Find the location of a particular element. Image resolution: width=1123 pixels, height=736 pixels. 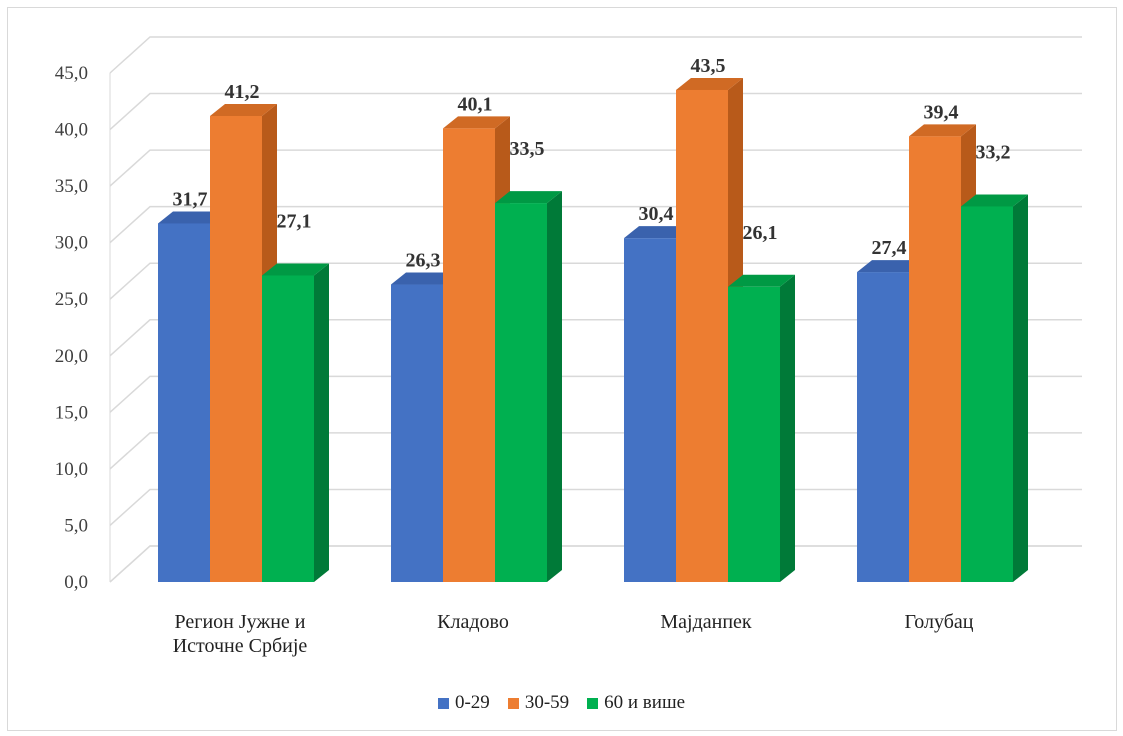

legend-label-0-29: 0-29 is located at coordinates (472, 702).